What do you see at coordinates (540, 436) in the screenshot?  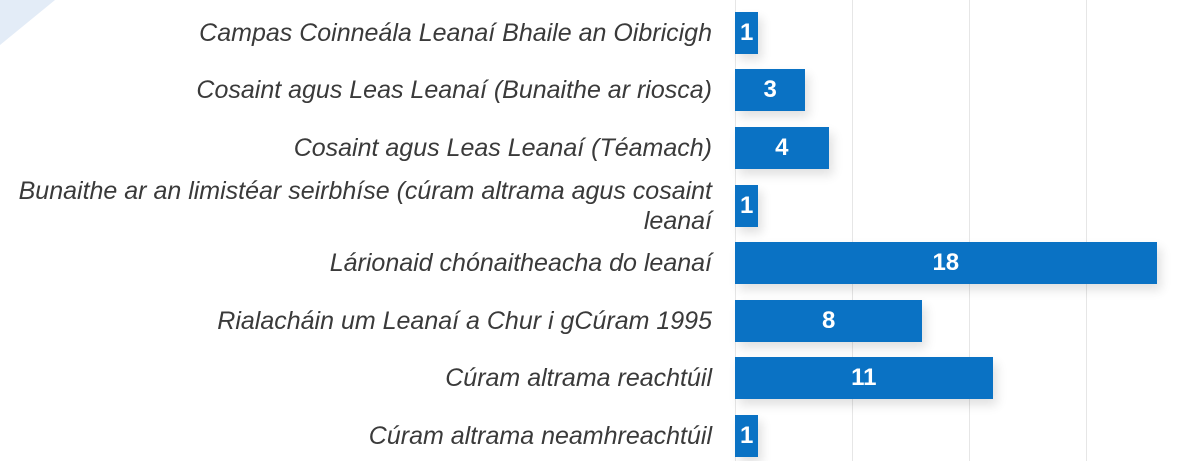 I see `category-label: Cúram altrama neamhreachtúil` at bounding box center [540, 436].